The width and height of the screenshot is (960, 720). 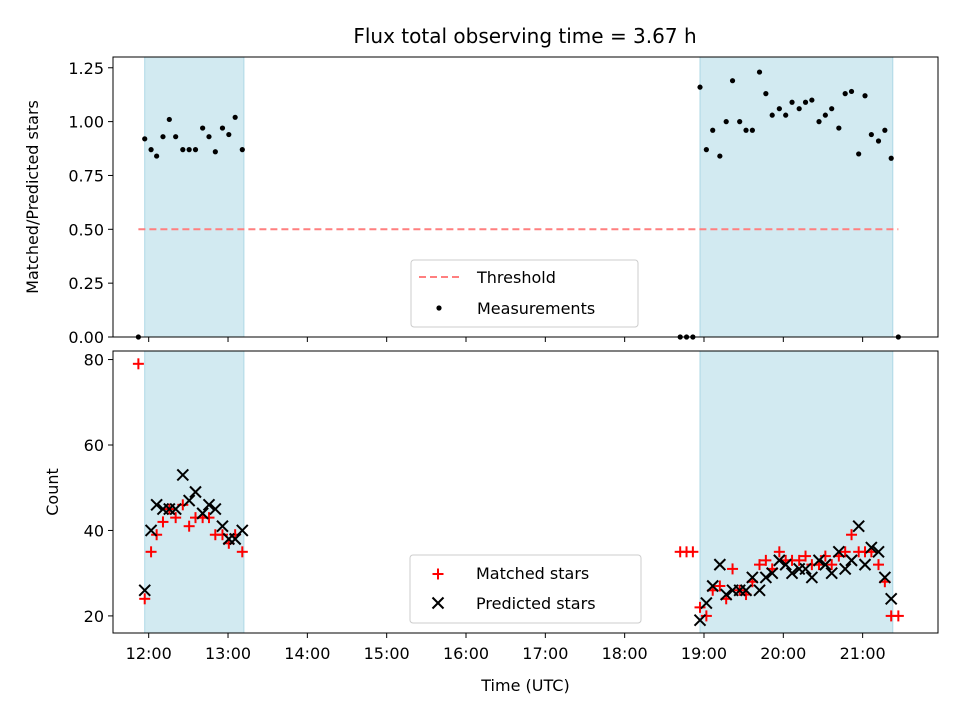 What do you see at coordinates (704, 653) in the screenshot?
I see `x-tick-label: 19:00` at bounding box center [704, 653].